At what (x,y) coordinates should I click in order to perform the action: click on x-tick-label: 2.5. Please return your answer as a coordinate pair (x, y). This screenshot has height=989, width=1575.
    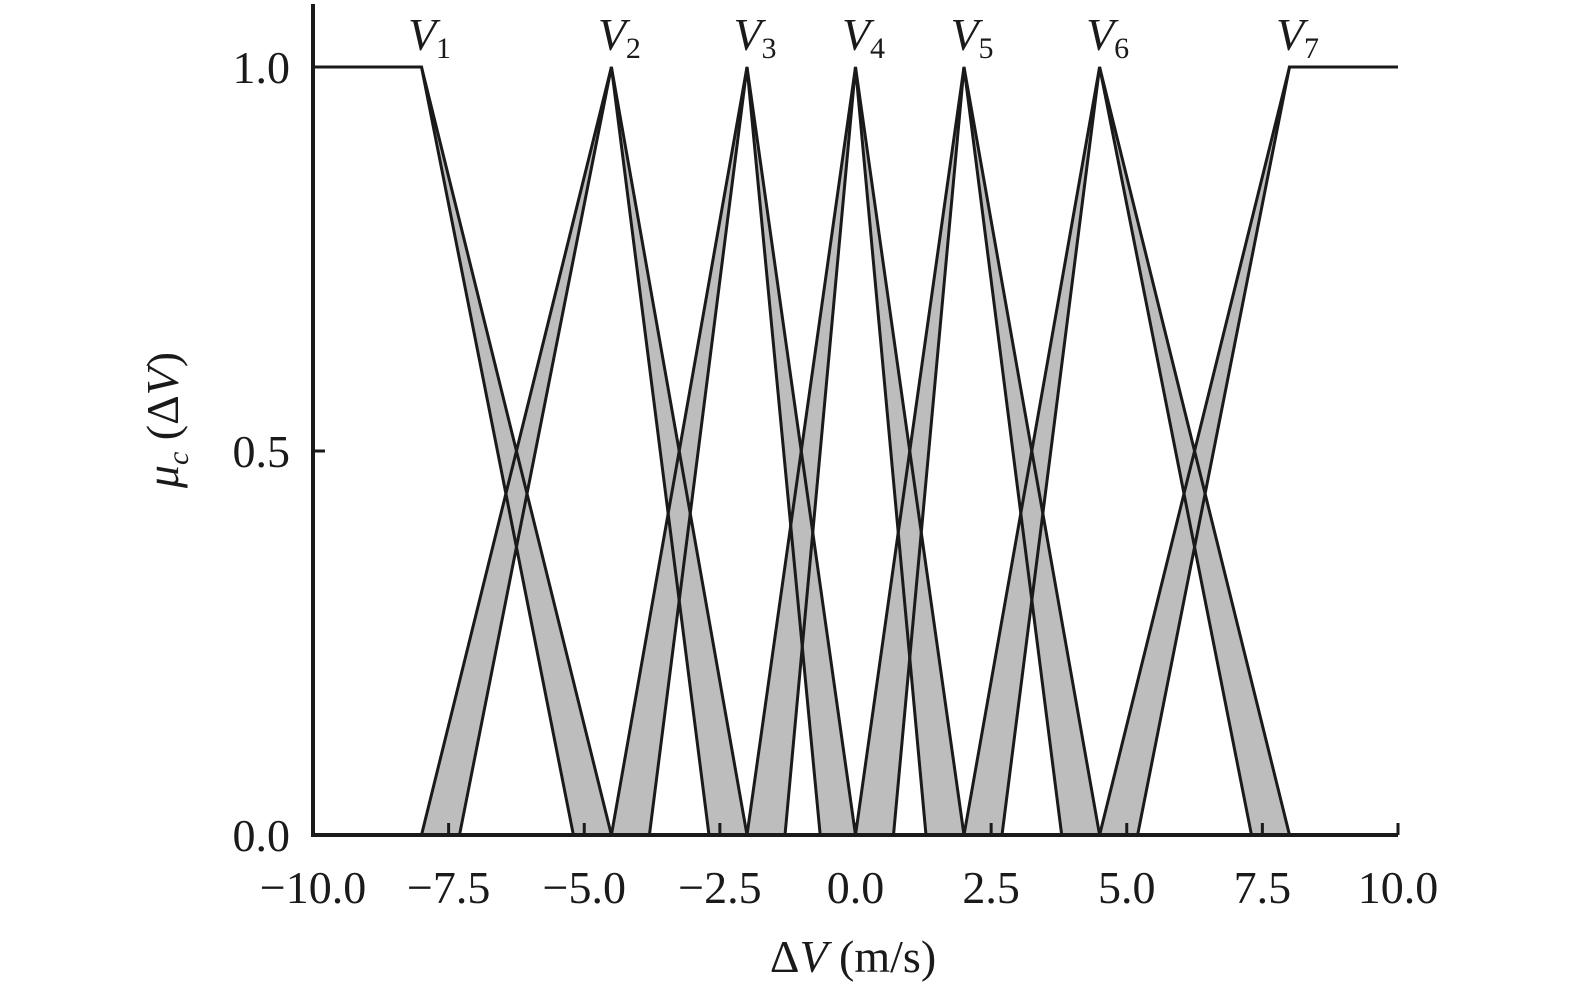
    Looking at the image, I should click on (991, 887).